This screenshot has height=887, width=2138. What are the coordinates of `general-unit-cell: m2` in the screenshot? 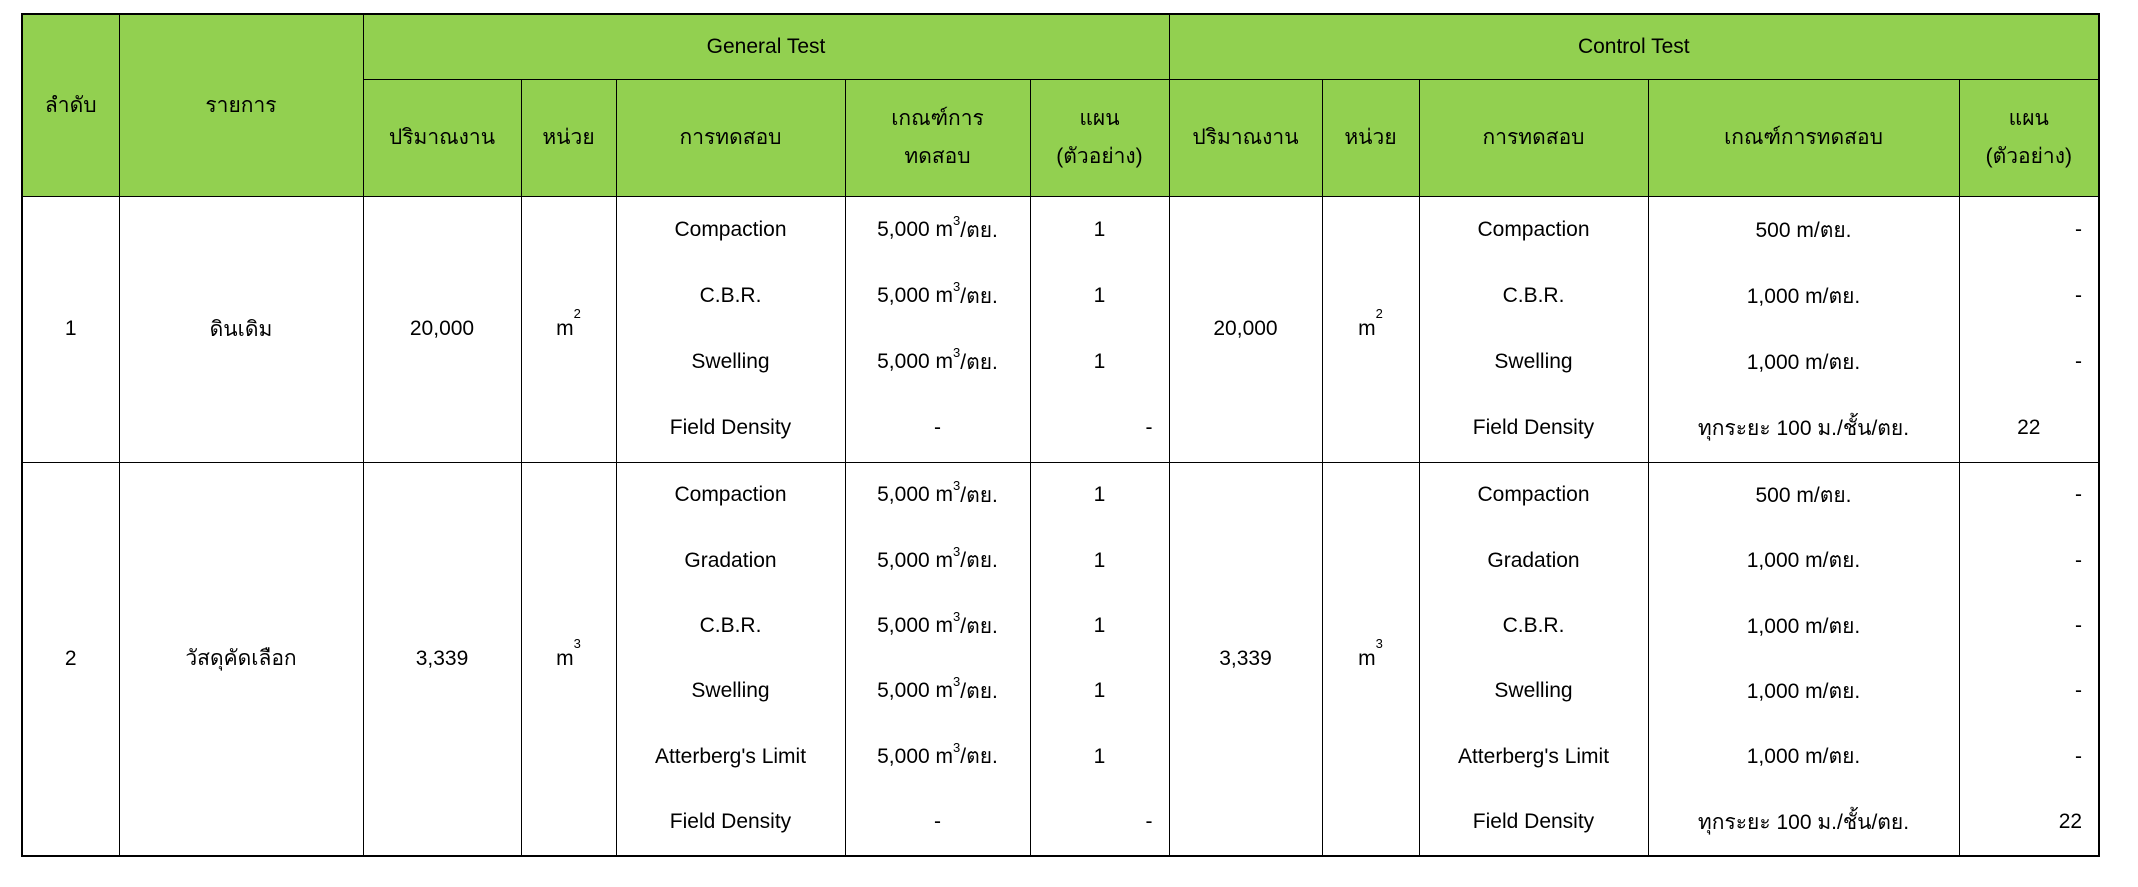 It's located at (568, 329).